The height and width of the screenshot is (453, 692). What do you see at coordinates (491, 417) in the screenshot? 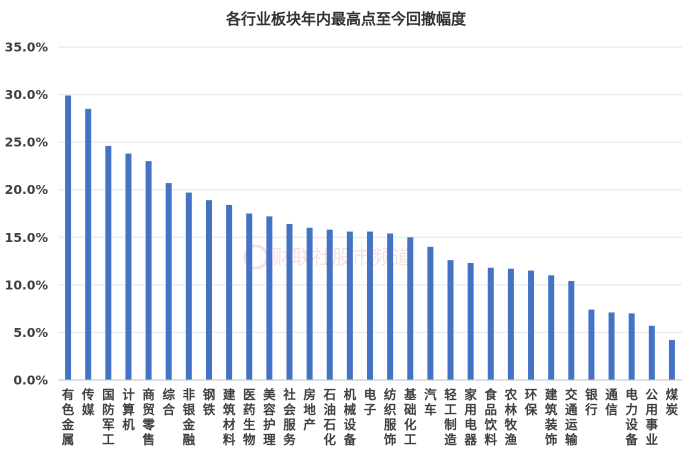
I see `x-tick-label: 食品饮料` at bounding box center [491, 417].